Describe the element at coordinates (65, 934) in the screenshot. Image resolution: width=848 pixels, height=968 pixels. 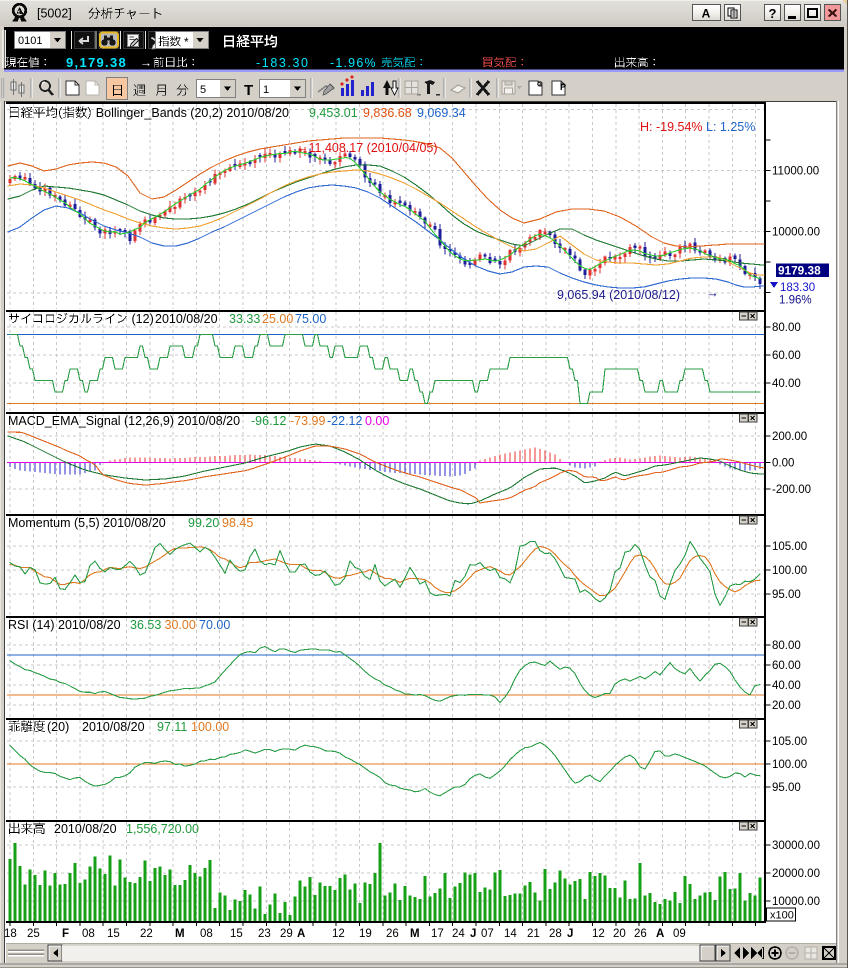
I see `svg-text: F` at that location.